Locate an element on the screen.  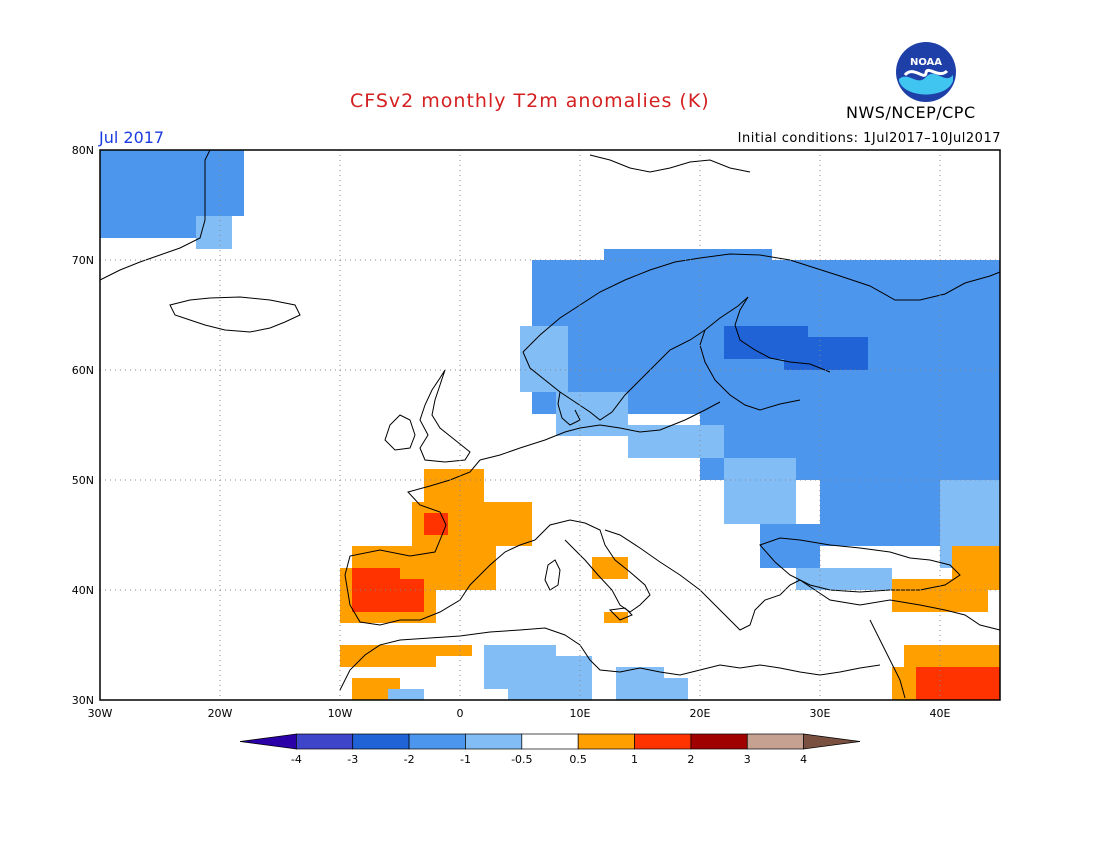
lon-label: 40E is located at coordinates (940, 713).